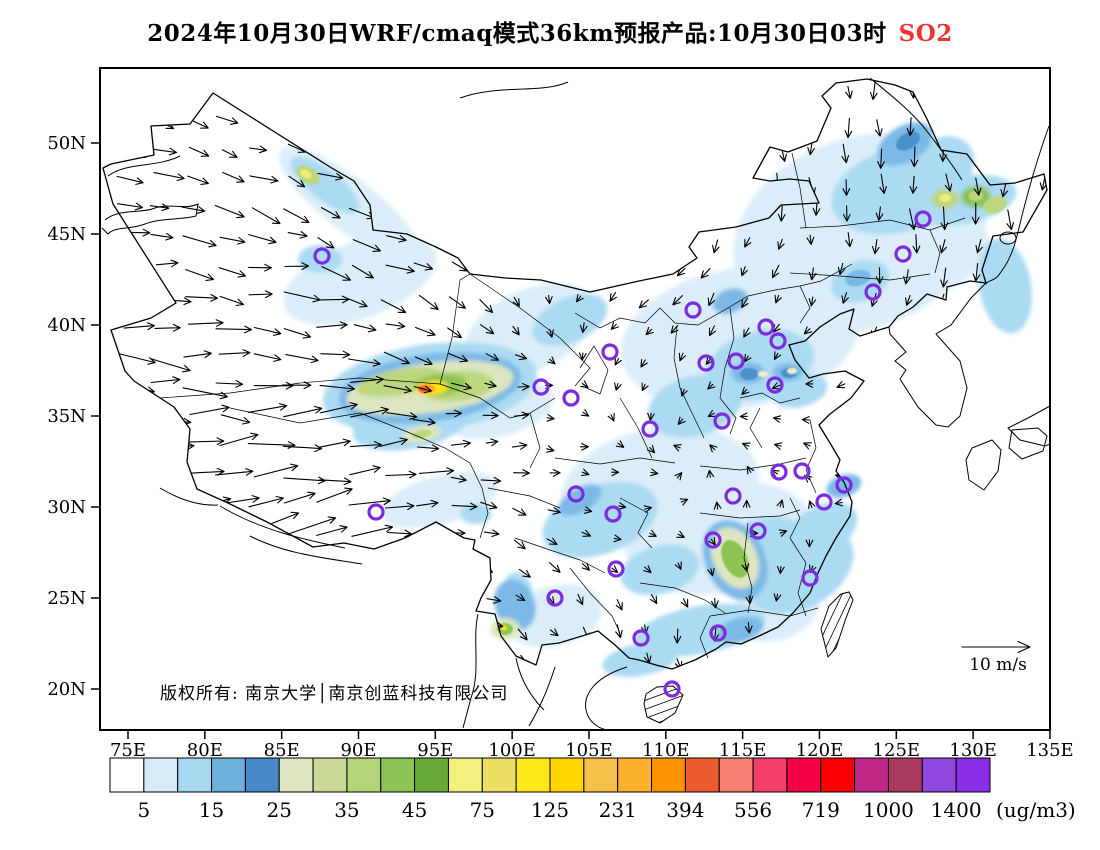  What do you see at coordinates (358, 750) in the screenshot?
I see `lon-tick-label: 90E` at bounding box center [358, 750].